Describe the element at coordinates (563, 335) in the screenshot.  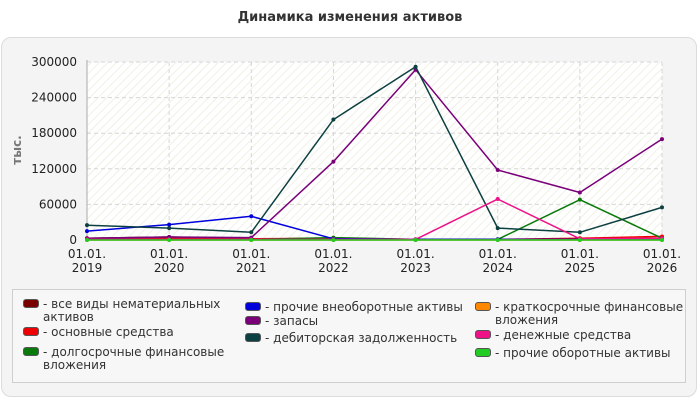
I see `legend-label: - денежные средства` at that location.